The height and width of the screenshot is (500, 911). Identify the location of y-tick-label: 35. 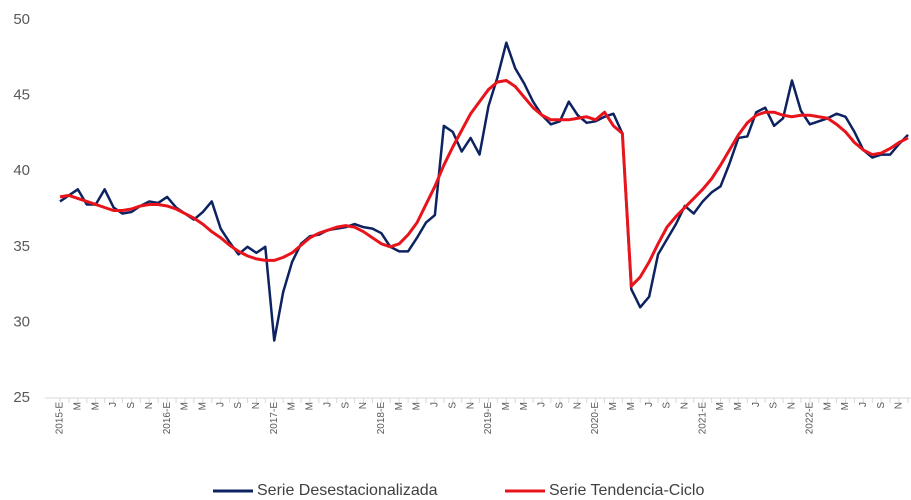
(21, 246).